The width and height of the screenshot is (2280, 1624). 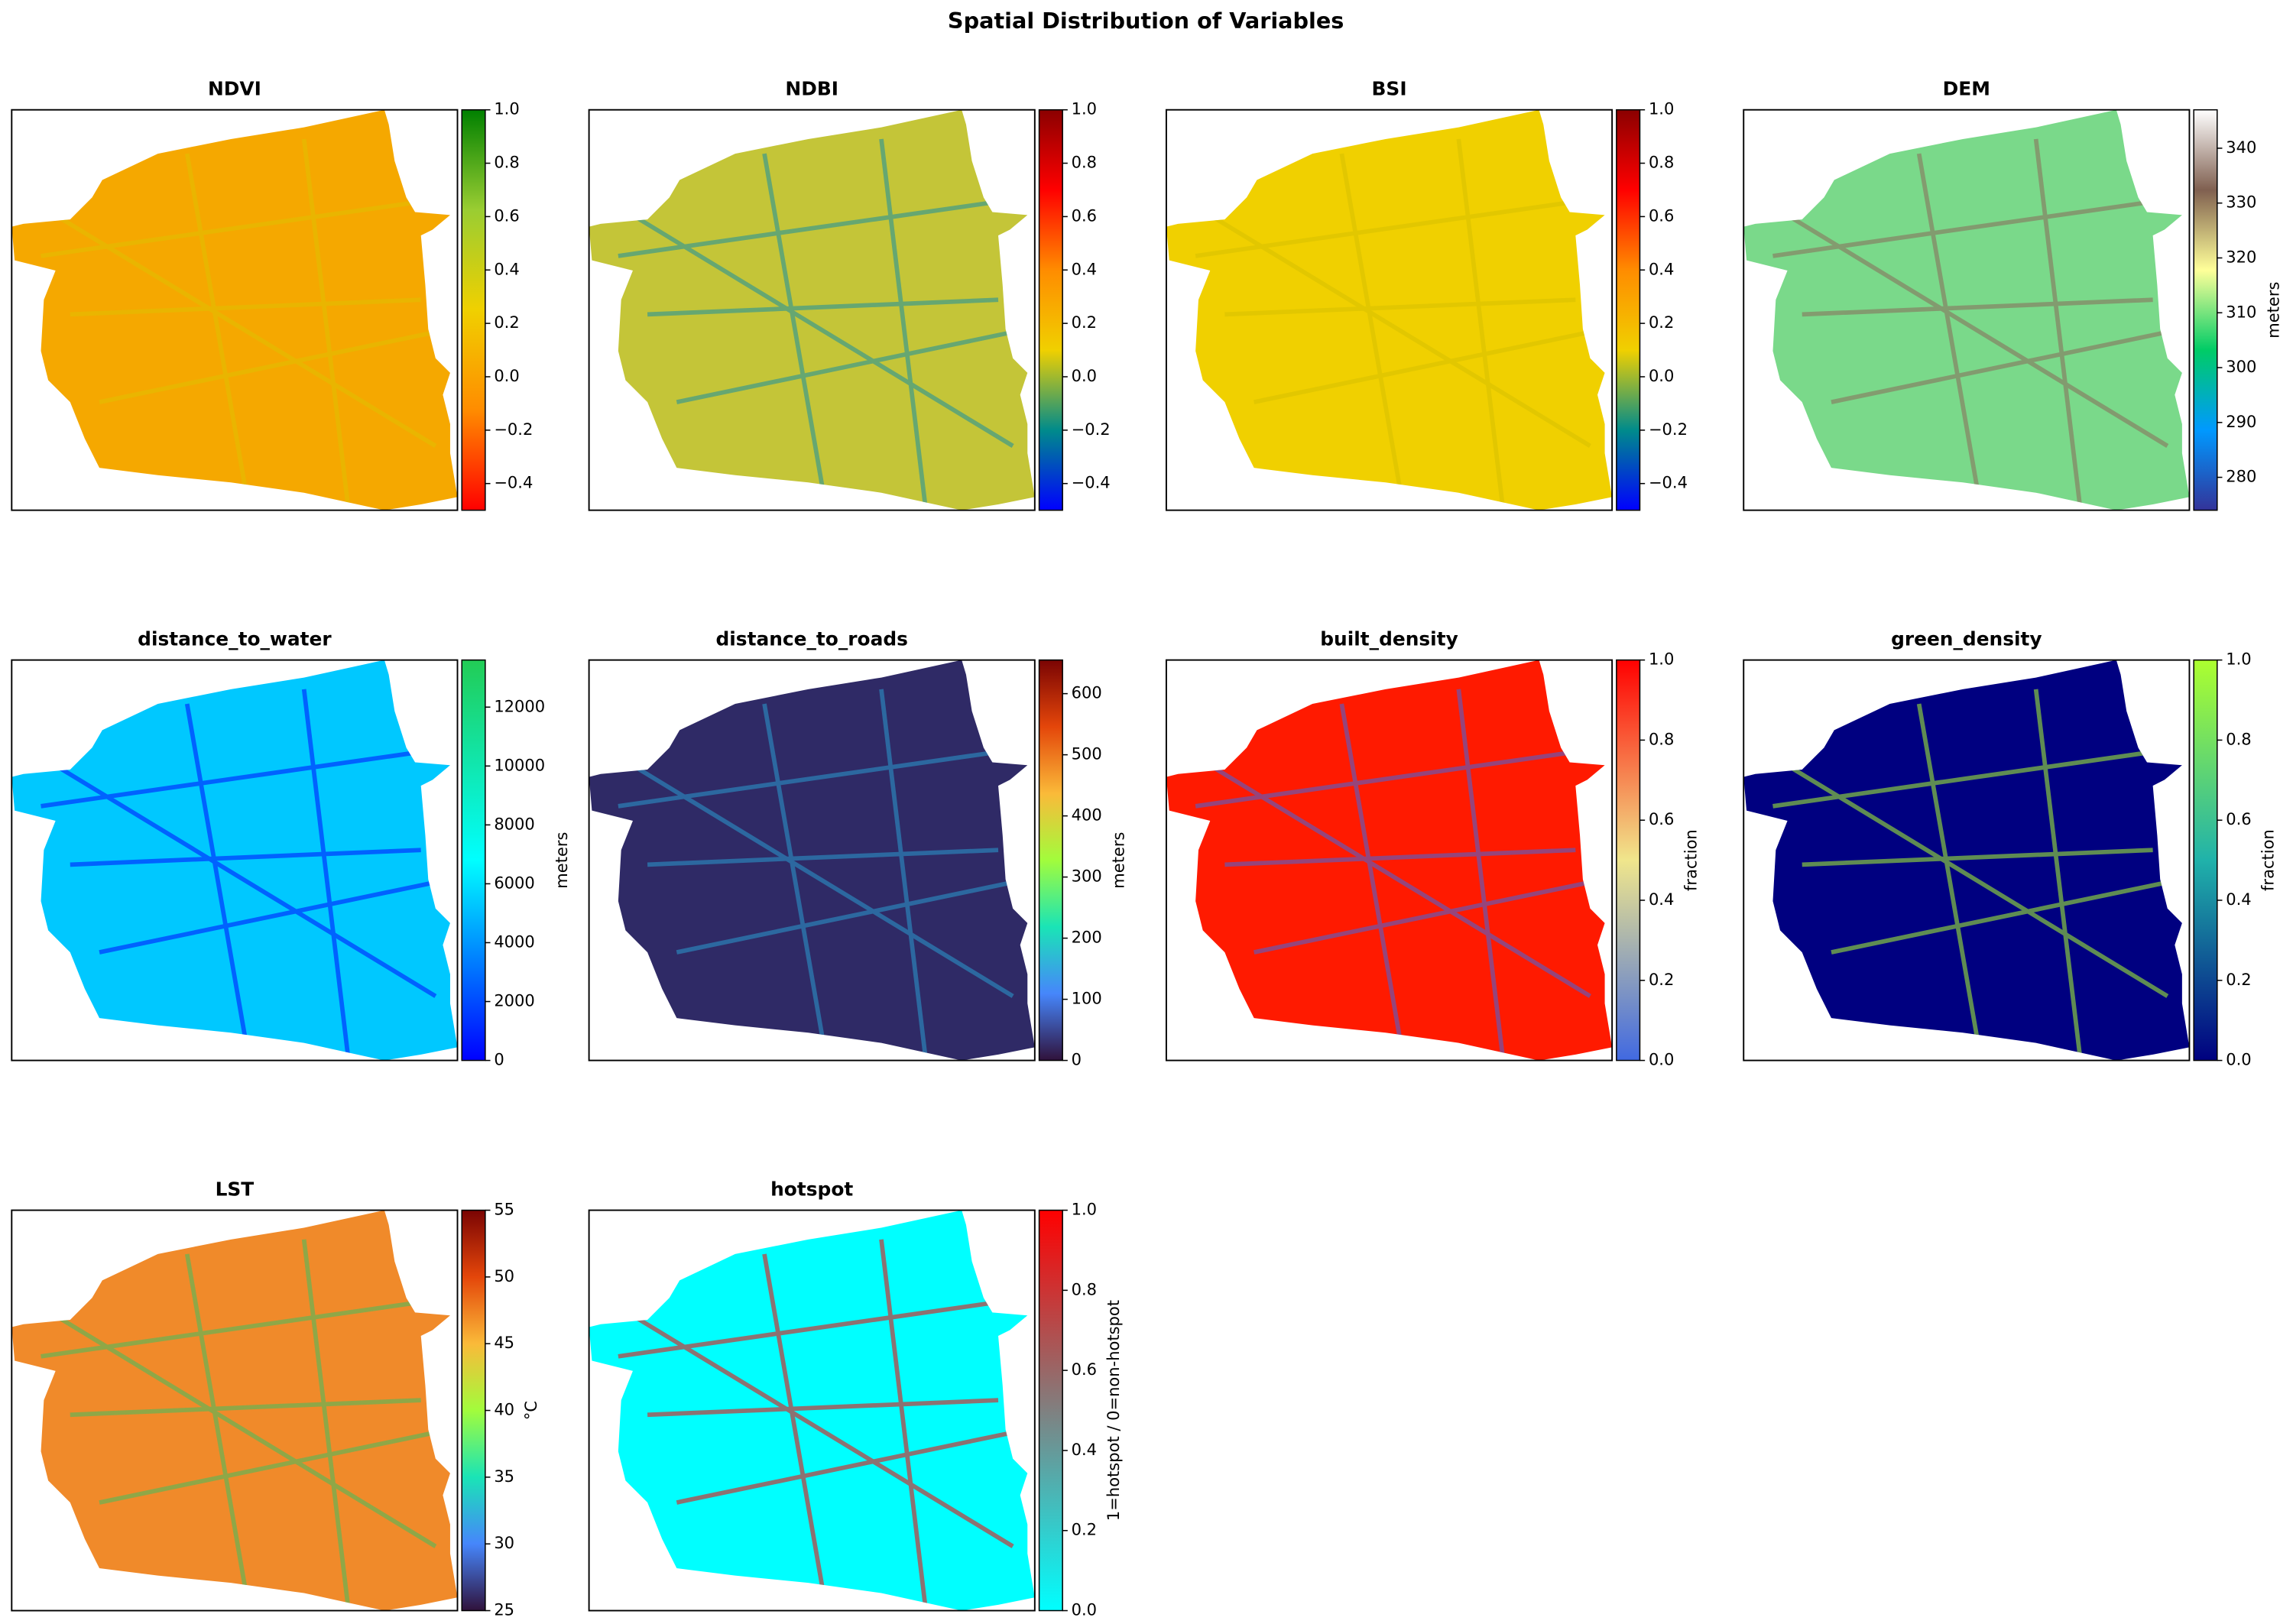 What do you see at coordinates (504, 1409) in the screenshot?
I see `colorbar-tick-label: 40` at bounding box center [504, 1409].